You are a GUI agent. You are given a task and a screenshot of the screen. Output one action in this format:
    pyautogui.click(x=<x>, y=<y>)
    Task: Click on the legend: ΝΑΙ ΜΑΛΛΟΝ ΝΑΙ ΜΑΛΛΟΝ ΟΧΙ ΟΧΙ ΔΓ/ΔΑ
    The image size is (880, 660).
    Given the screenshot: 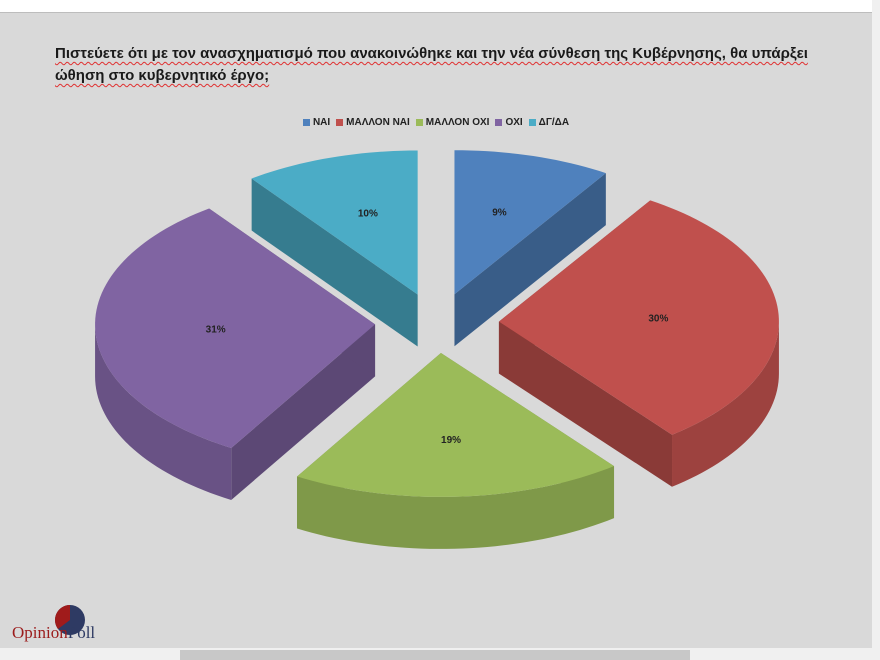 What is the action you would take?
    pyautogui.click(x=436, y=123)
    